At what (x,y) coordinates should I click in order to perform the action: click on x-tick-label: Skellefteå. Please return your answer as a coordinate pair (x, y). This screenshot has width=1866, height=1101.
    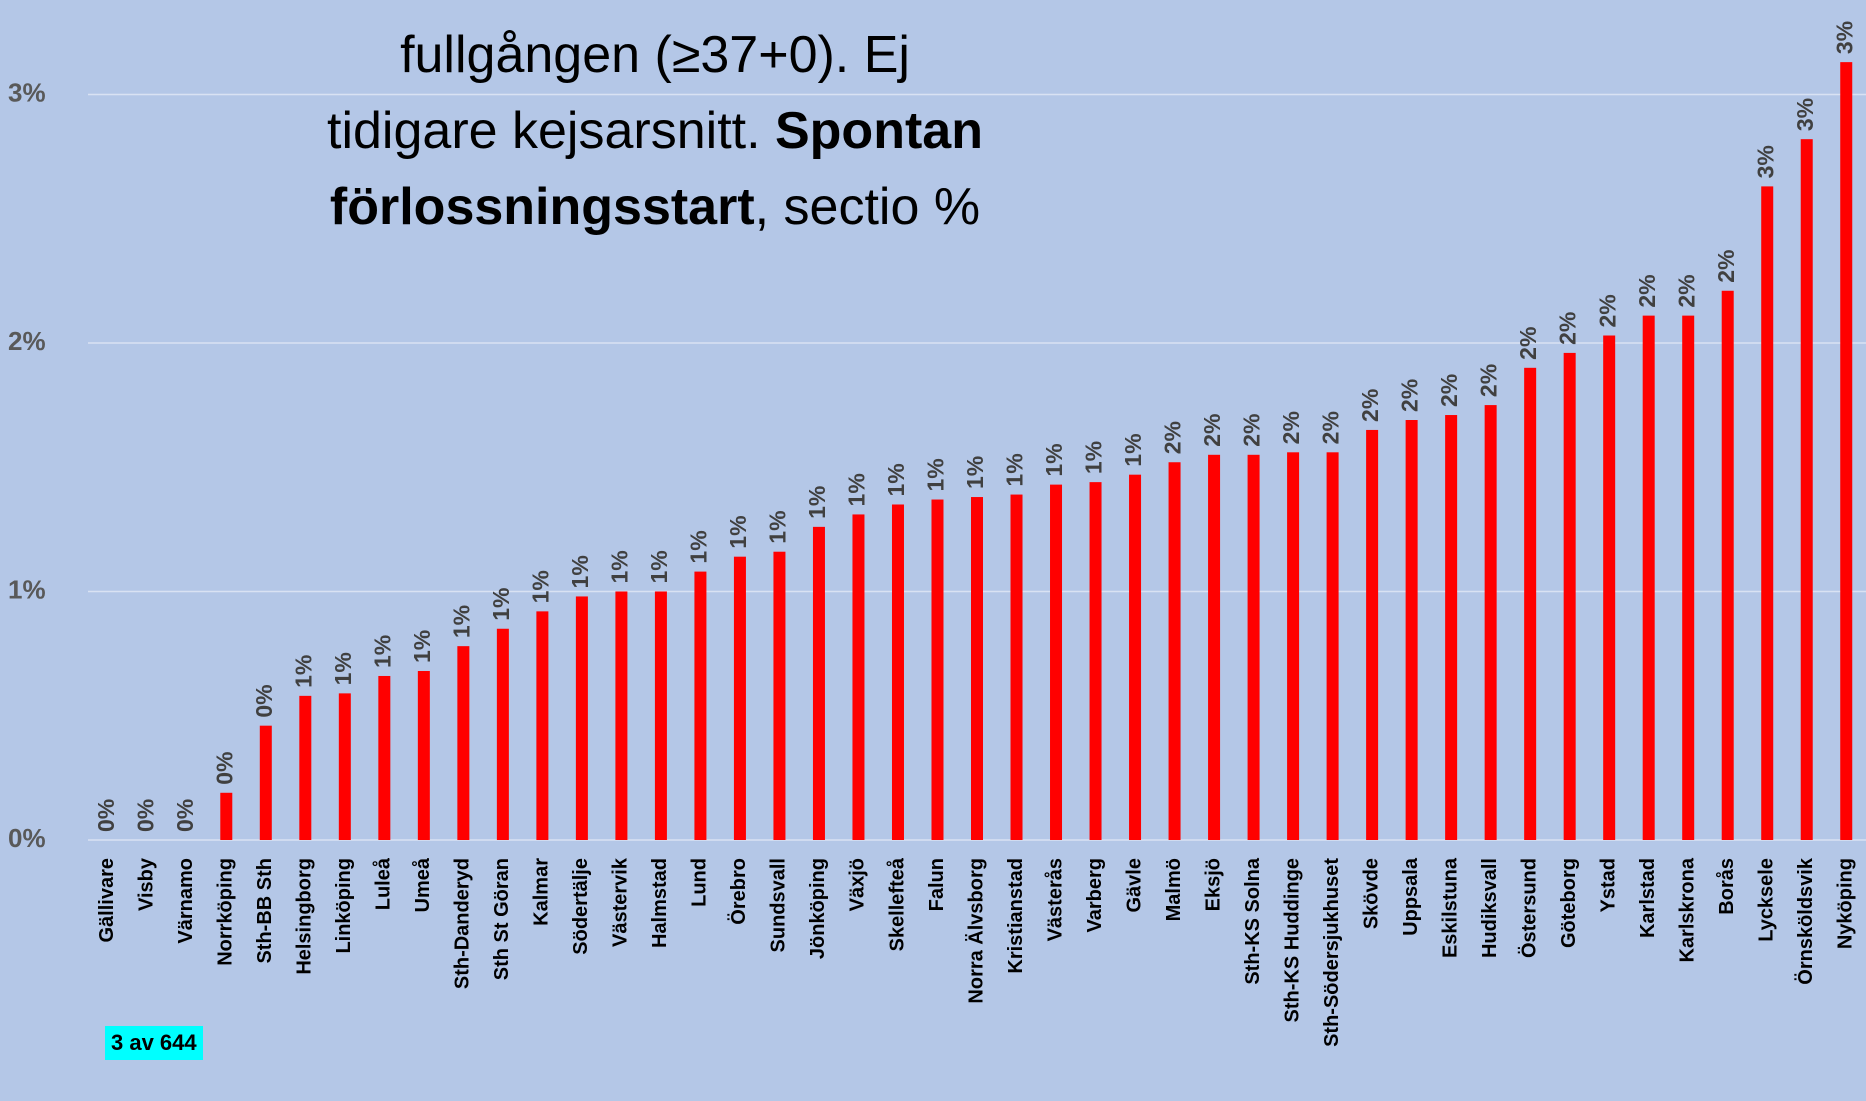
    Looking at the image, I should click on (896, 904).